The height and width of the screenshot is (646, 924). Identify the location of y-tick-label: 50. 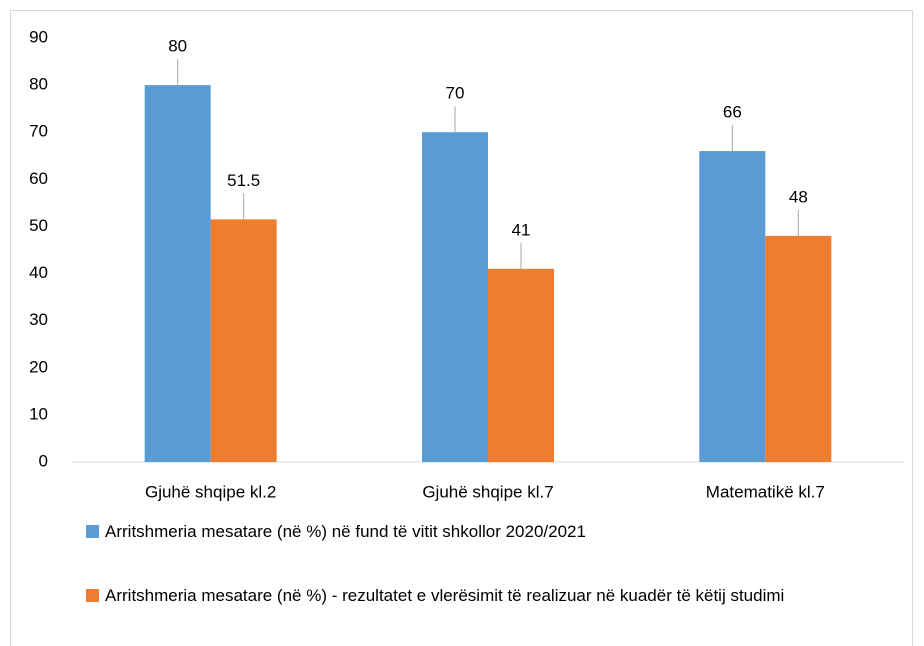
(38, 225).